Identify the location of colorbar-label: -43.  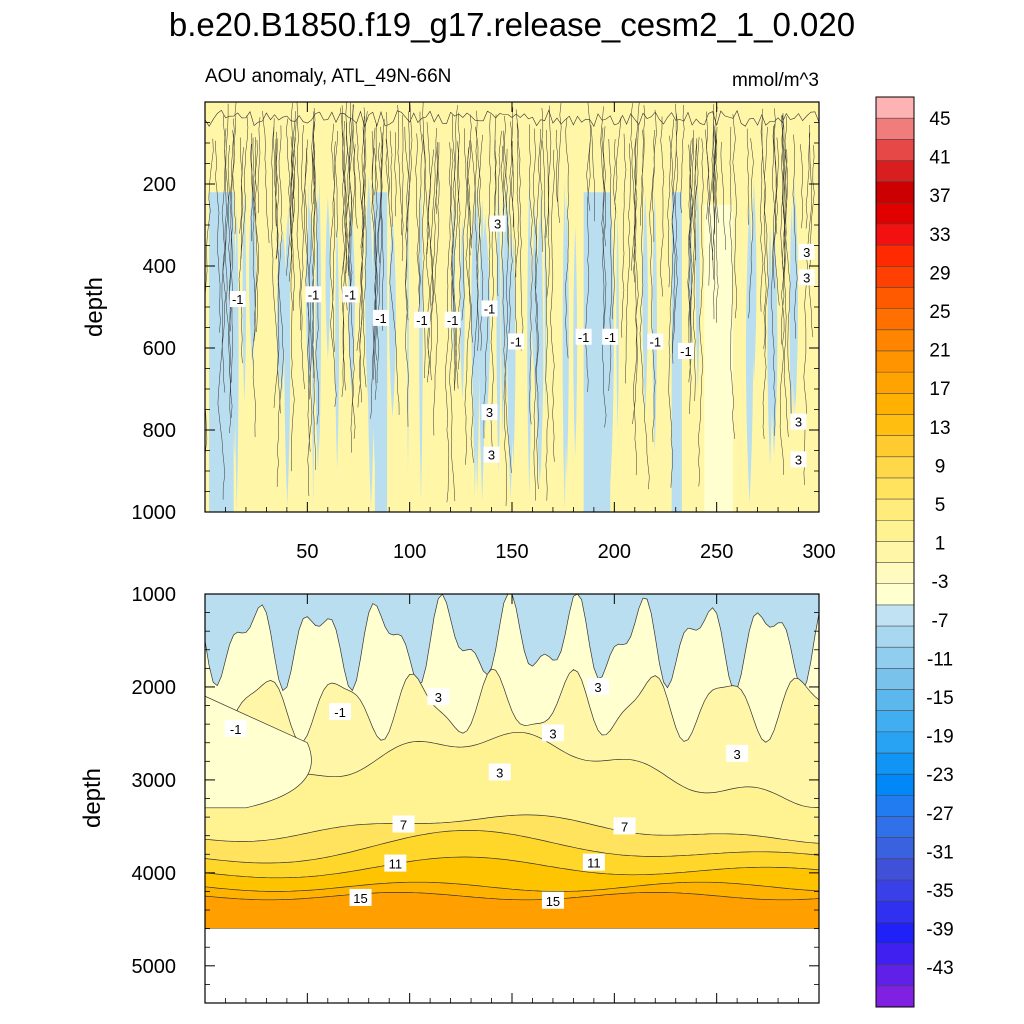
(939, 968).